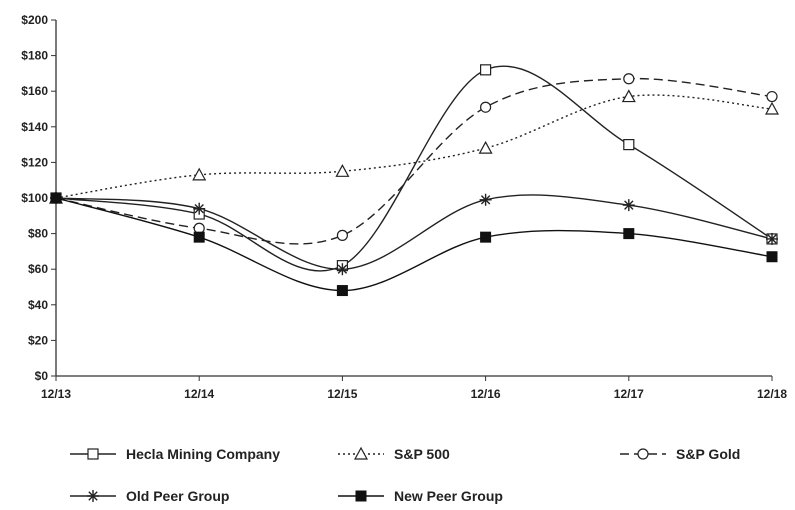  I want to click on x-tick-label: 12/18, so click(772, 394).